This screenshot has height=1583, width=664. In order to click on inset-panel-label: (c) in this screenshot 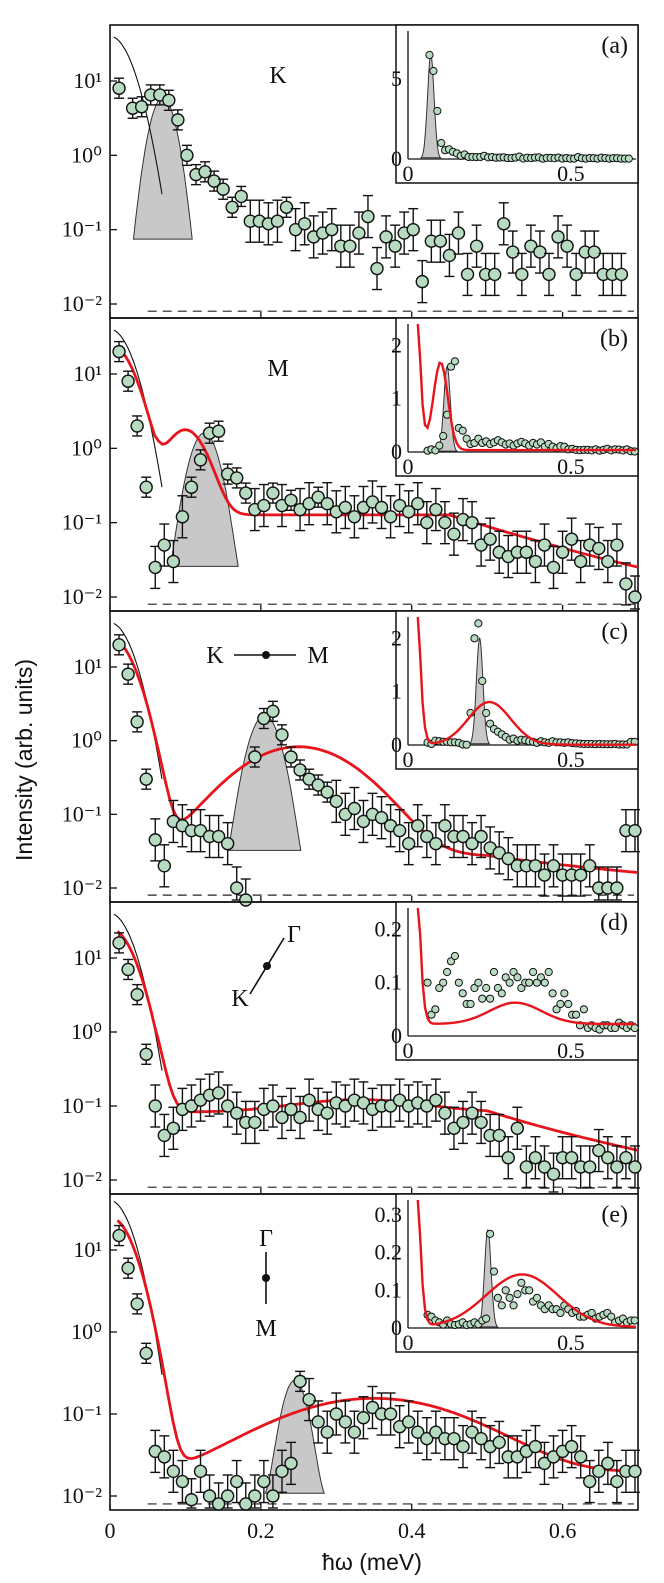, I will do `click(614, 632)`.